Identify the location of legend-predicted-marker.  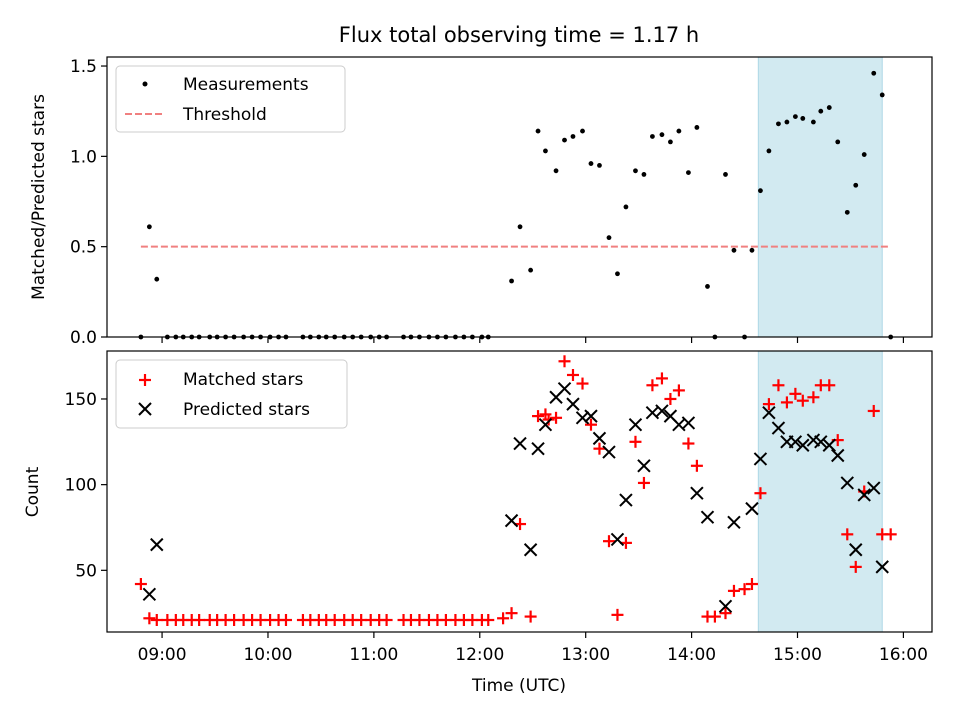
(145, 409).